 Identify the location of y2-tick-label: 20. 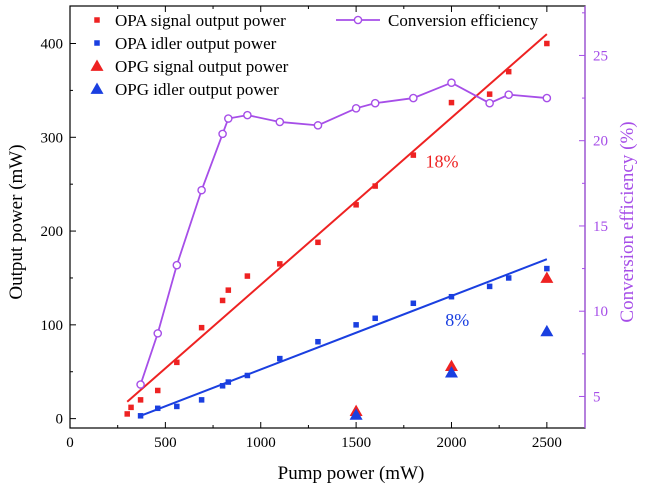
(600, 142).